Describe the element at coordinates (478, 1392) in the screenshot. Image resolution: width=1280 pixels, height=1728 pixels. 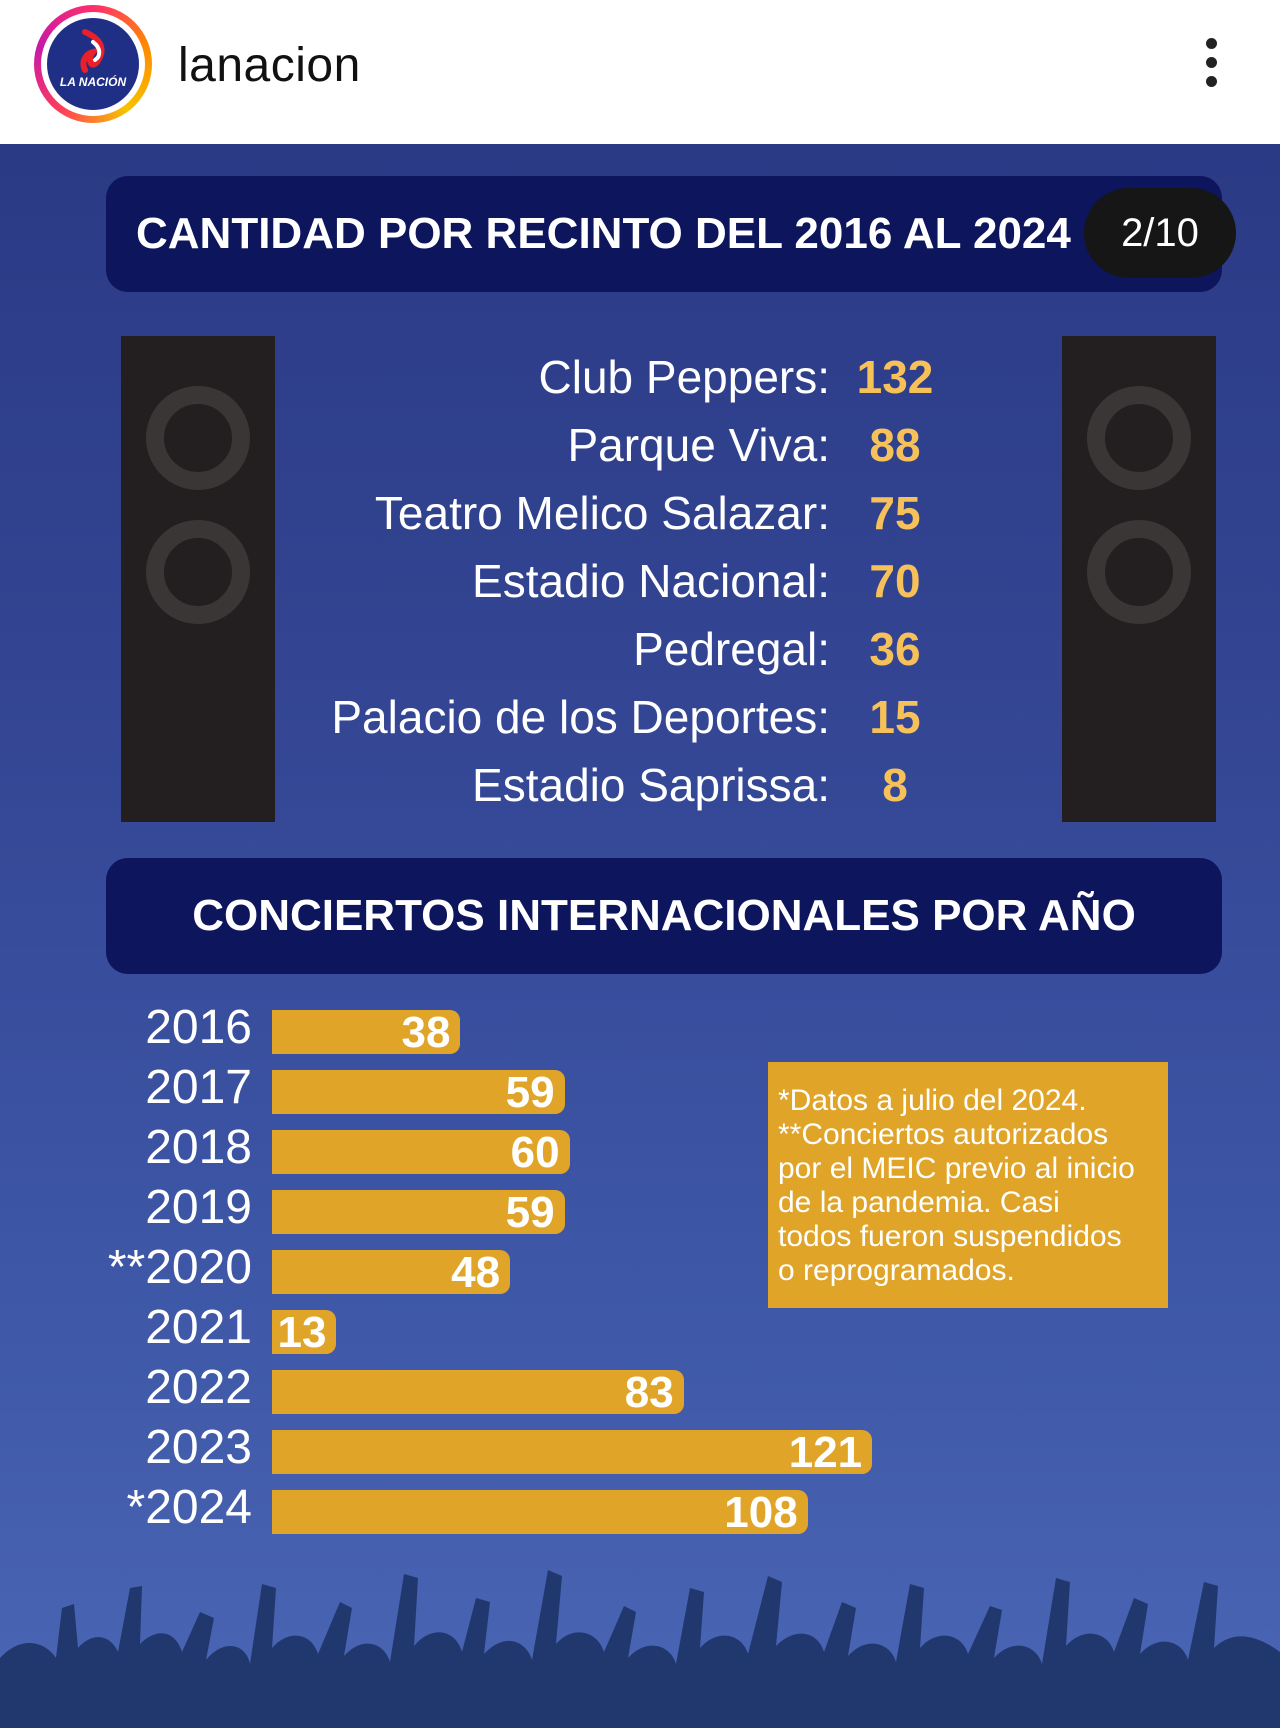
I see `bar: 83` at that location.